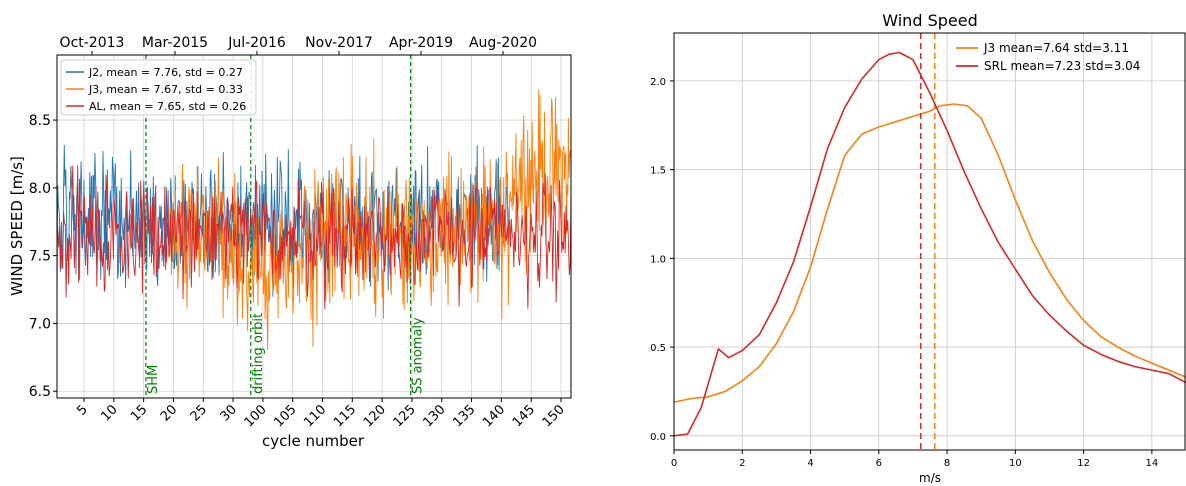  What do you see at coordinates (1056, 48) in the screenshot?
I see `right-legend-label: J3 mean=7.64 std=3.11` at bounding box center [1056, 48].